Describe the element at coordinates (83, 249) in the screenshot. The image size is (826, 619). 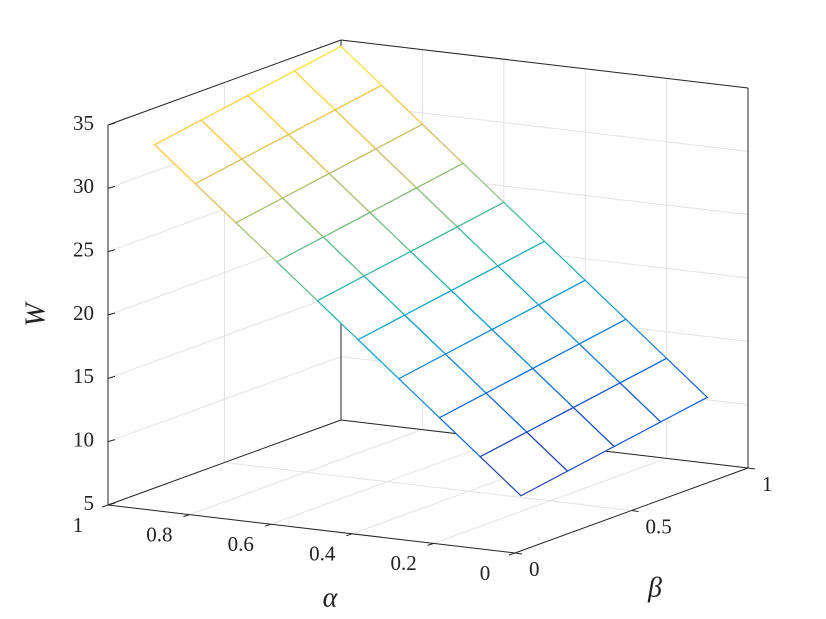
I see `z-tick-label: 25` at that location.